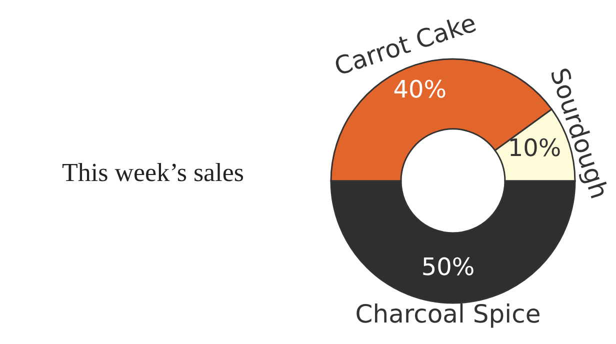 Image resolution: width=616 pixels, height=344 pixels. What do you see at coordinates (420, 89) in the screenshot?
I see `data-label: 40%` at bounding box center [420, 89].